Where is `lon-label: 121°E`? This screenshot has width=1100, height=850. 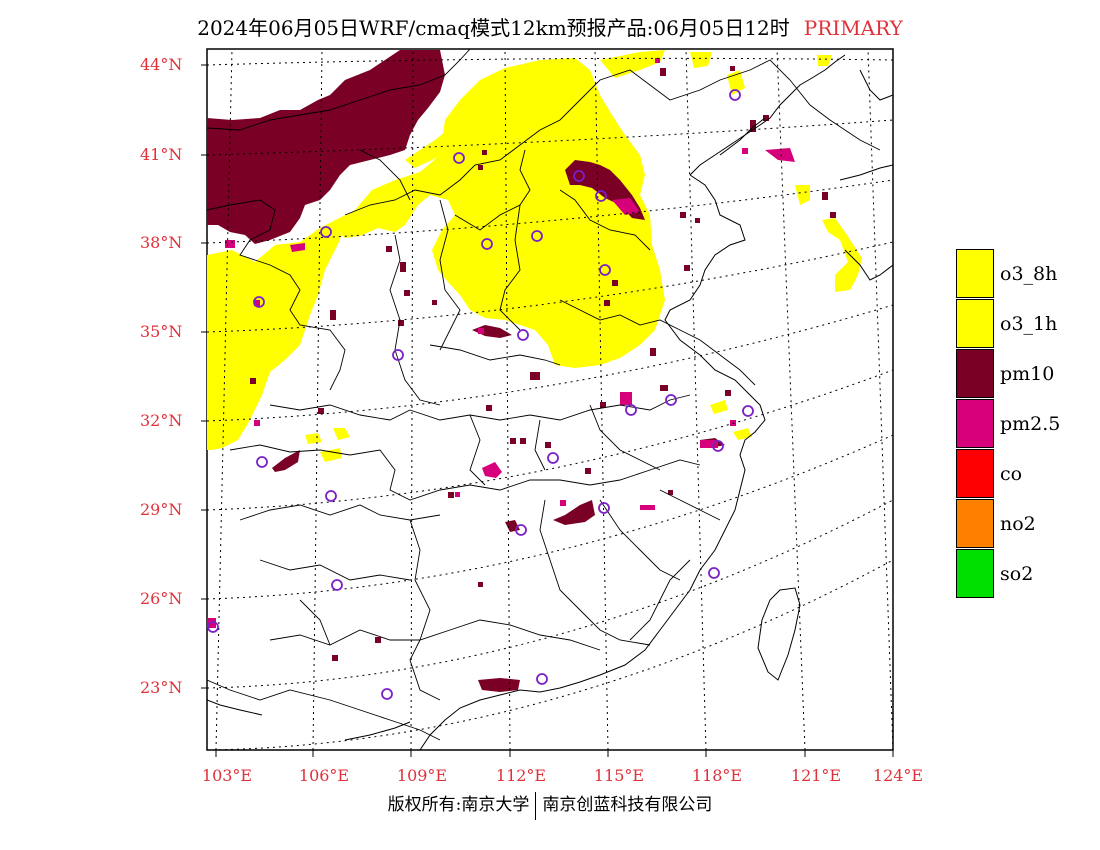
lon-label: 121°E is located at coordinates (816, 775).